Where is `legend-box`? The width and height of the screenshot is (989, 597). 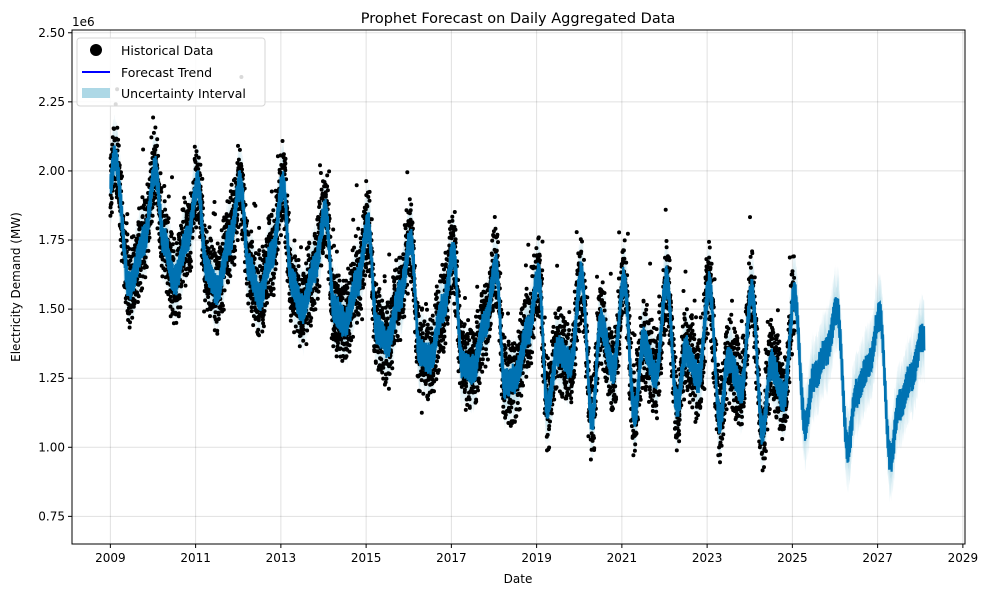
legend-box is located at coordinates (171, 72).